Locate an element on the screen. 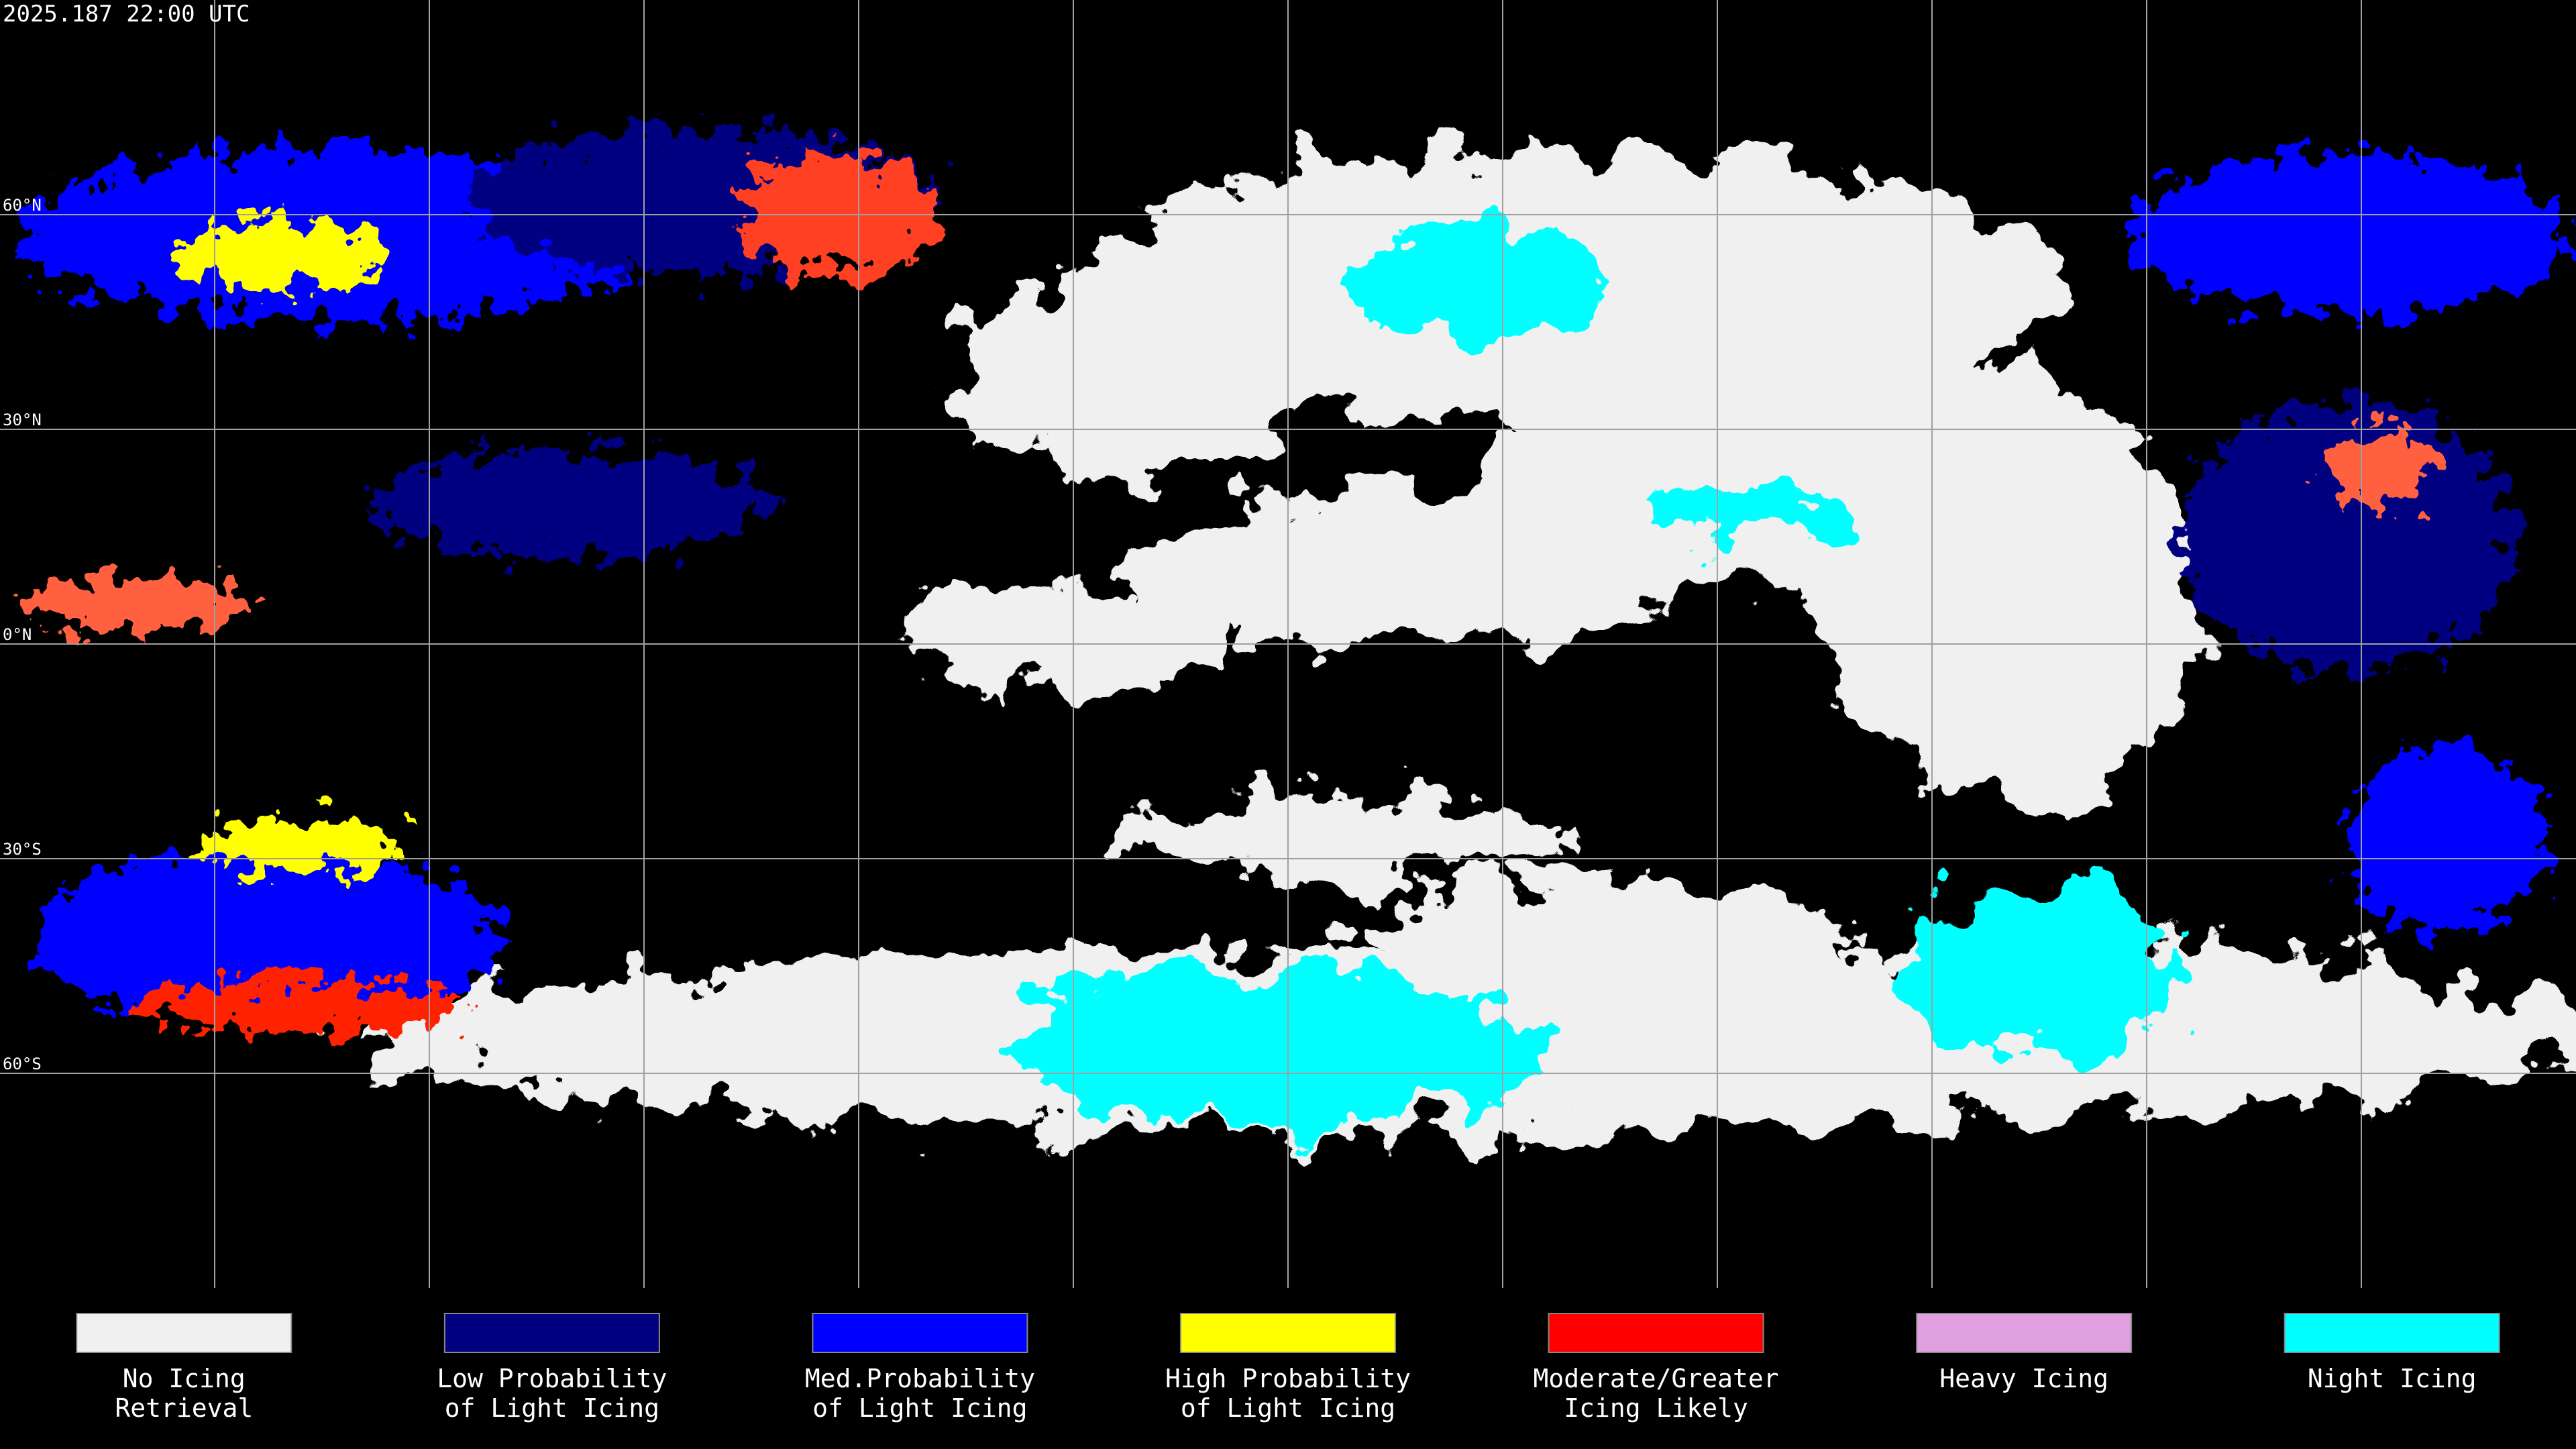 The width and height of the screenshot is (2576, 1449). lat-label: 60°S is located at coordinates (22, 1064).